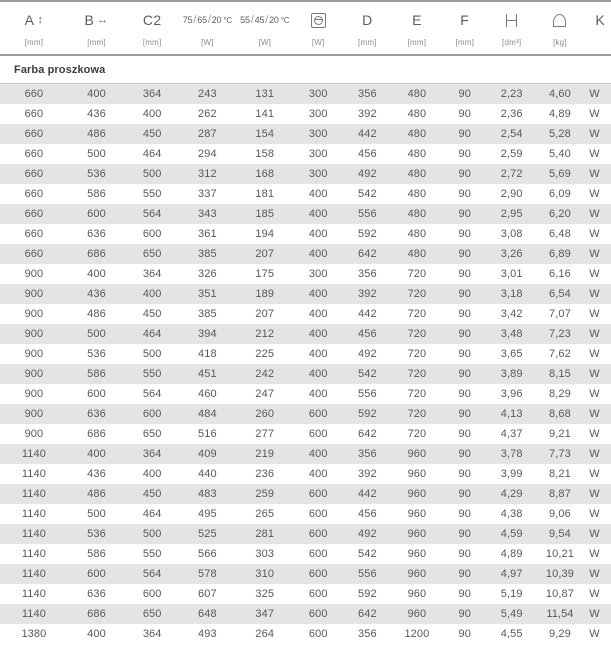 The width and height of the screenshot is (611, 665). Describe the element at coordinates (265, 634) in the screenshot. I see `table-cell: 264` at that location.